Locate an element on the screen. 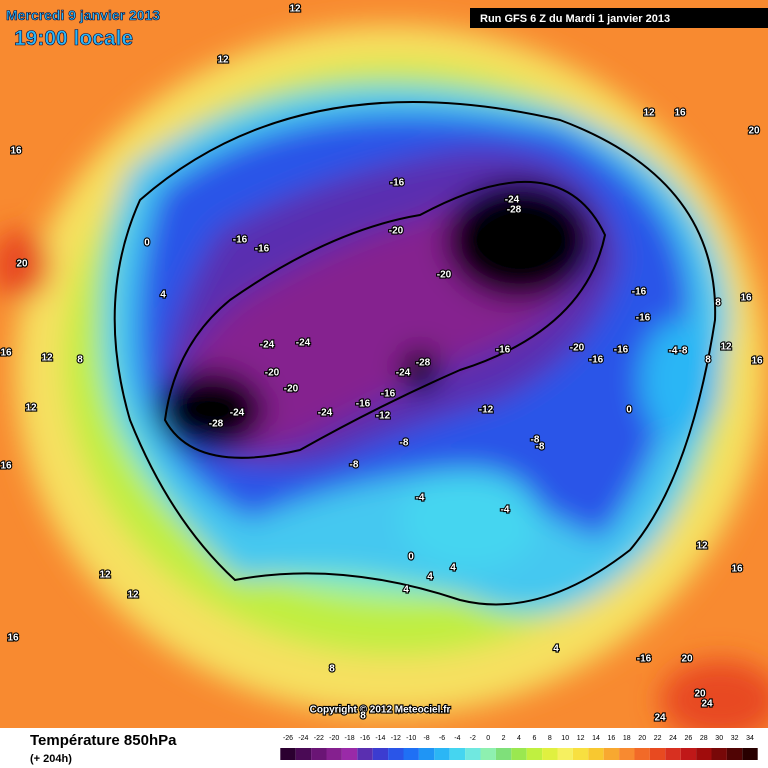 The width and height of the screenshot is (768, 768). colorbar-label: 34 is located at coordinates (750, 738).